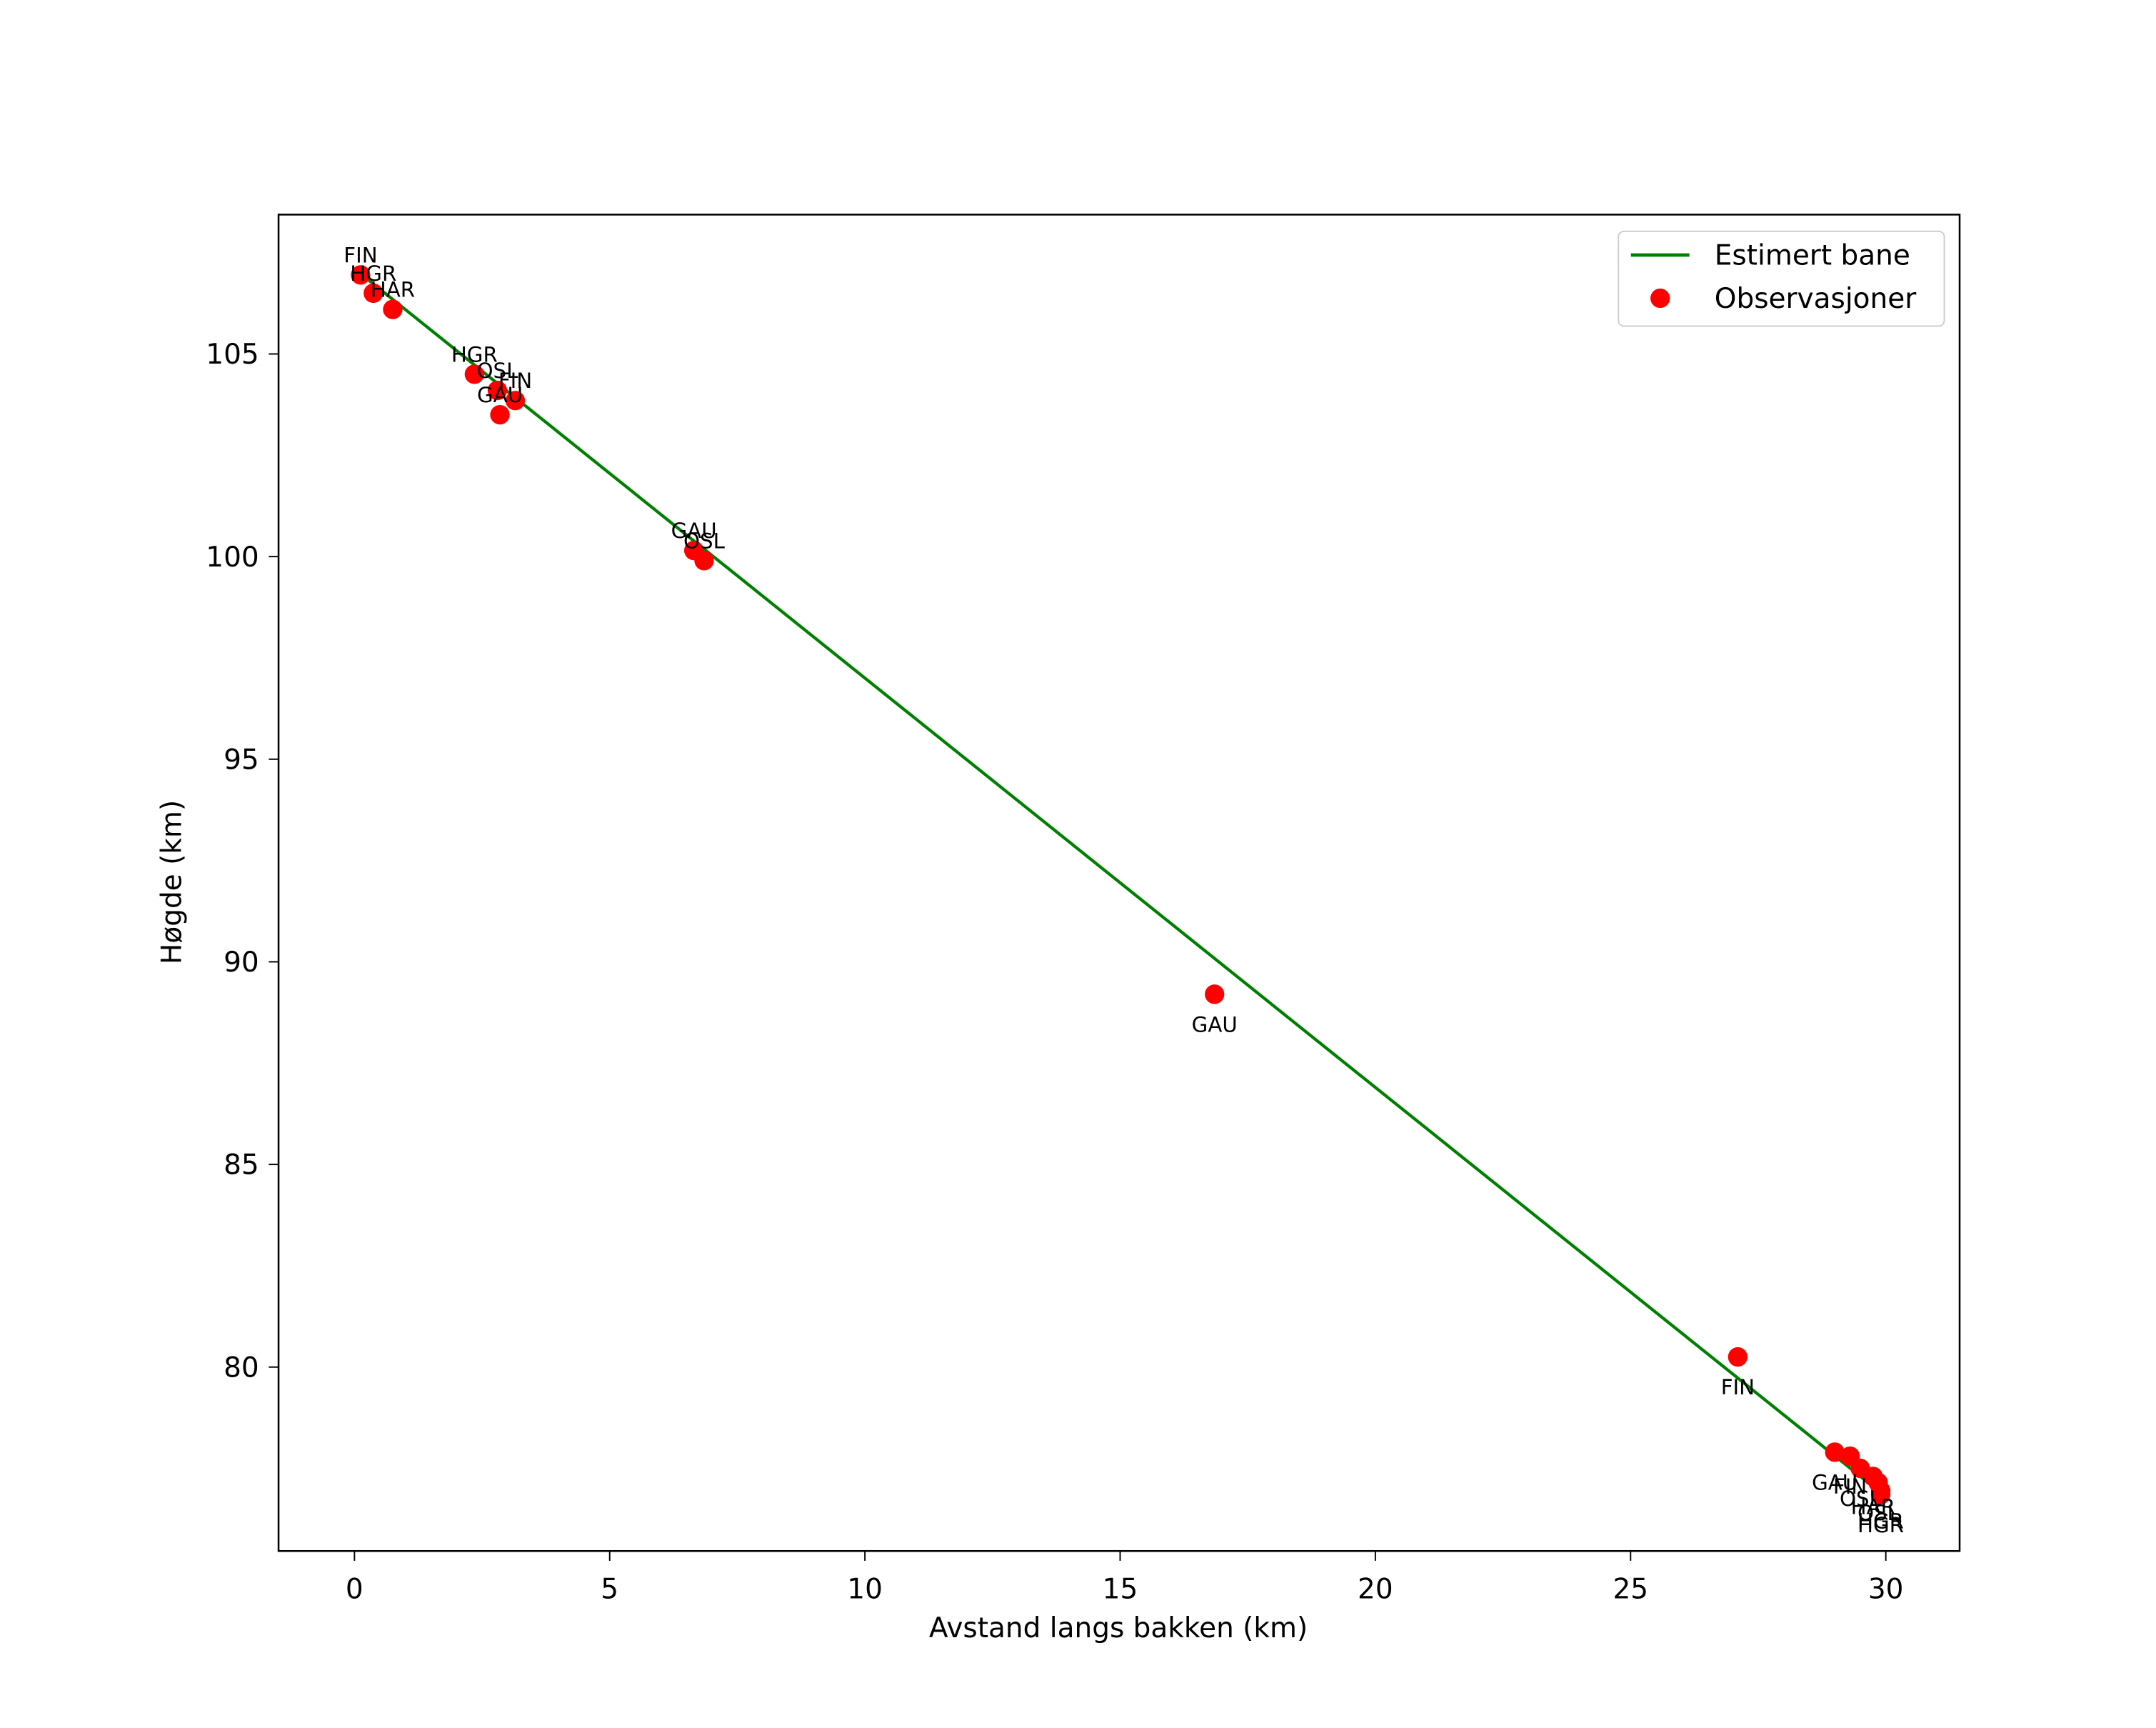 The width and height of the screenshot is (2156, 1728). I want to click on x-tick-label: 30, so click(1886, 1590).